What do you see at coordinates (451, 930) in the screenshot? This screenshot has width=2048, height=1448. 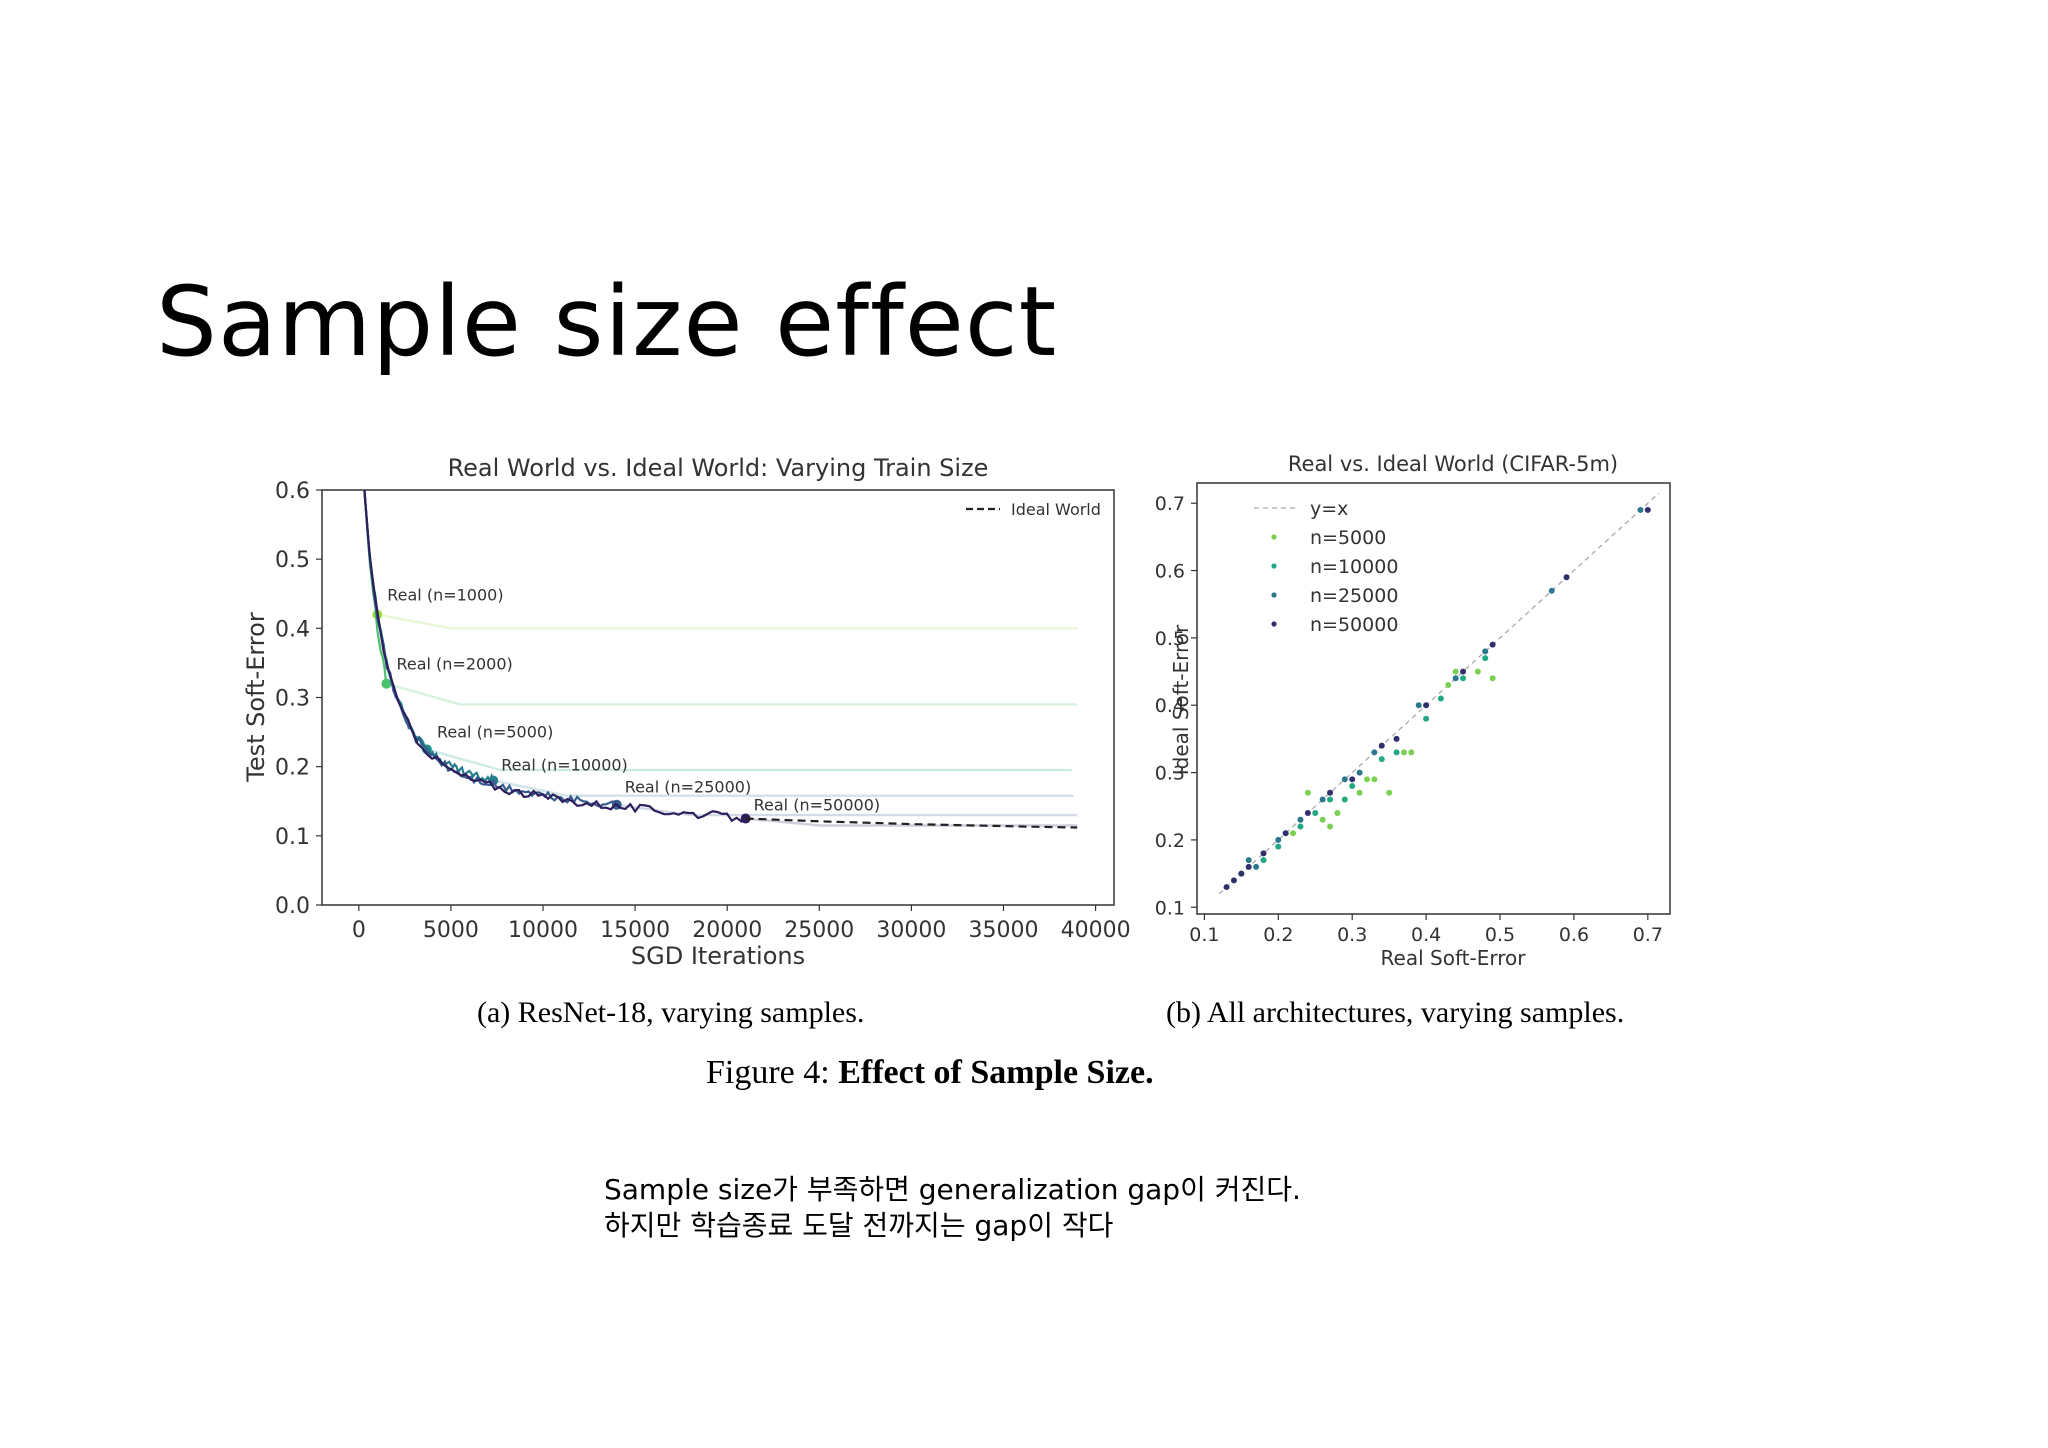 I see `x-tick-label: 5000` at bounding box center [451, 930].